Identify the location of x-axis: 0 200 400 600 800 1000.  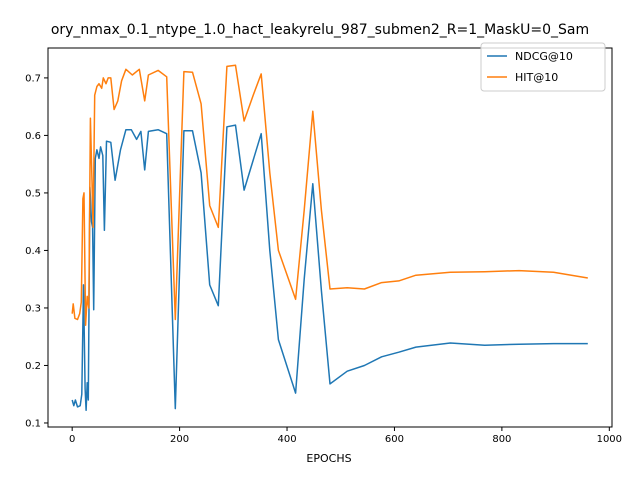
(345, 436).